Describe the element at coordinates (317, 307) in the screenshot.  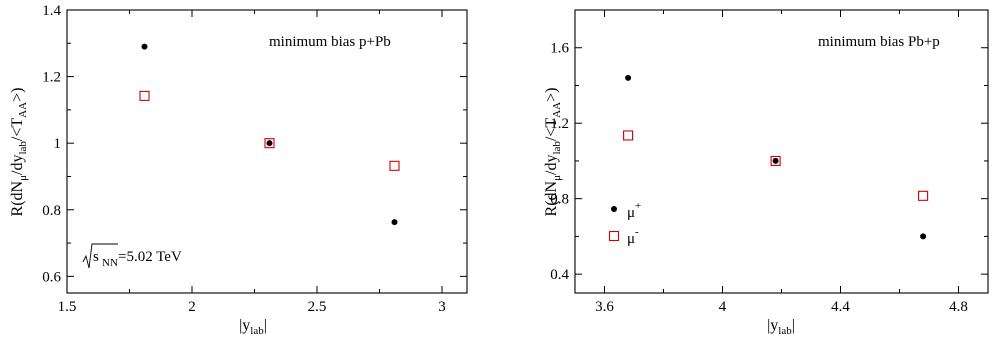
I see `x-tick-label: 2.5` at that location.